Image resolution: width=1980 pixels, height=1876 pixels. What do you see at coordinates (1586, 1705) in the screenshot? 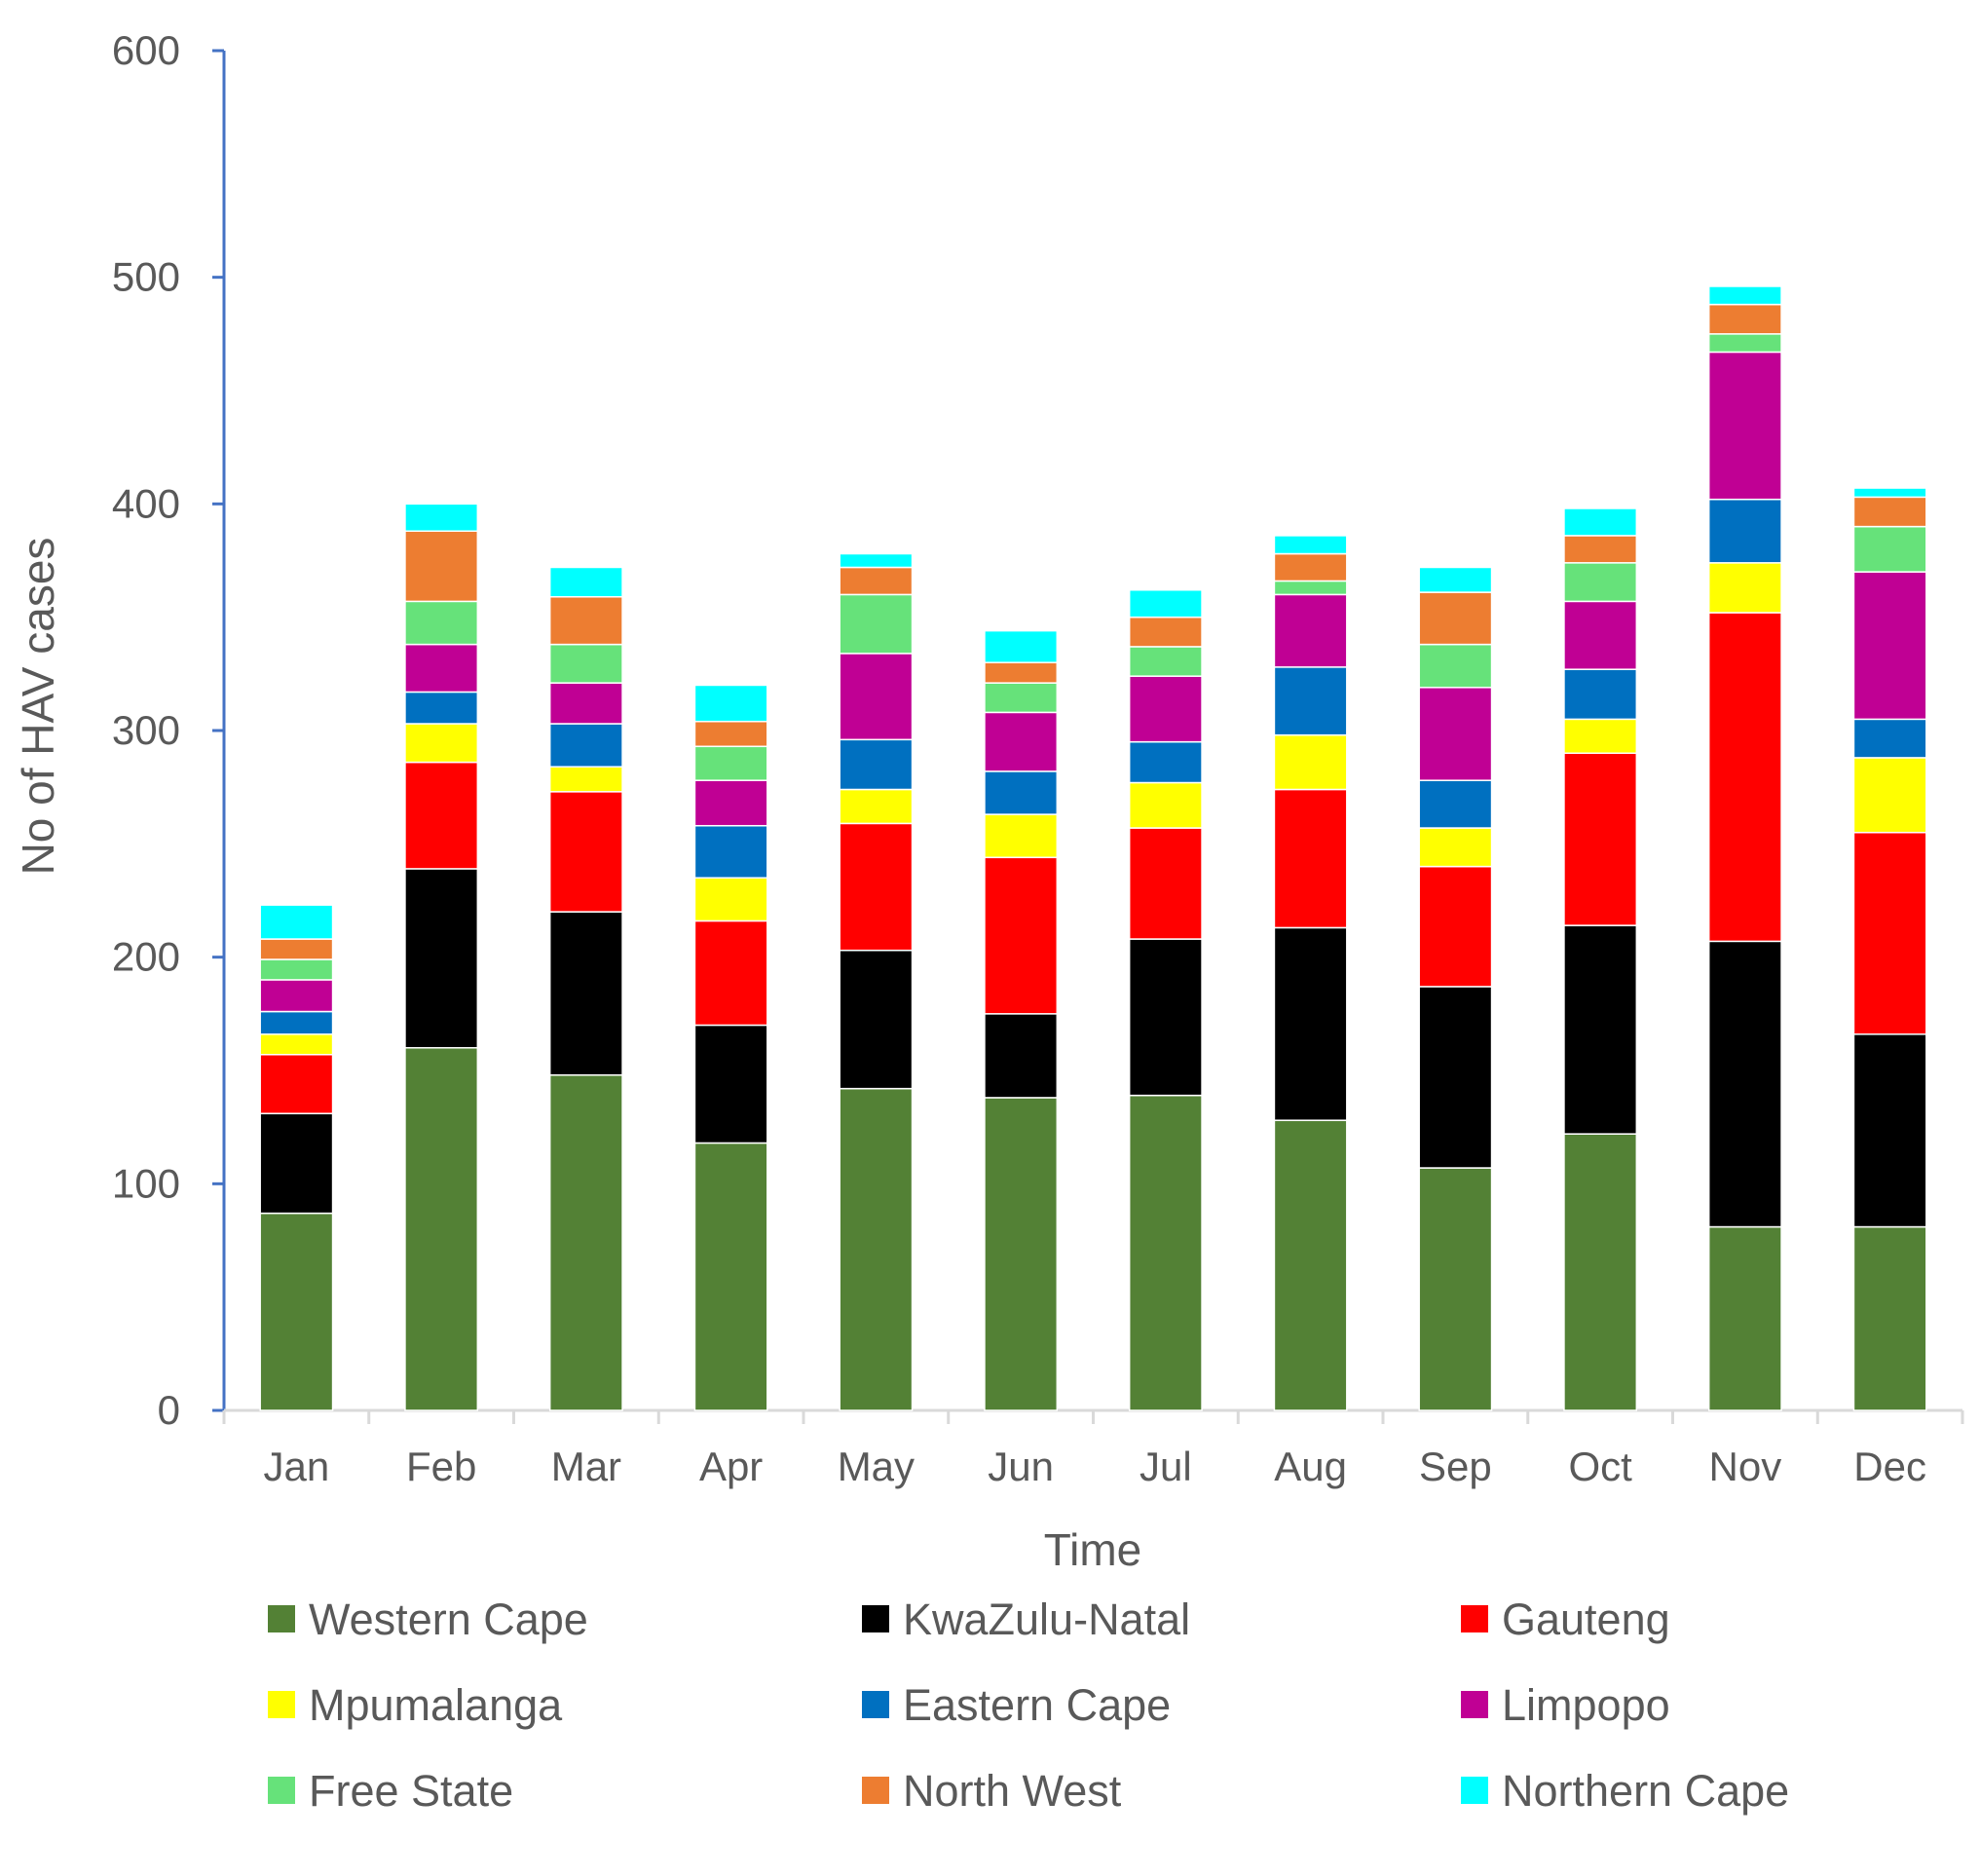
I see `legend-label: Limpopo` at bounding box center [1586, 1705].